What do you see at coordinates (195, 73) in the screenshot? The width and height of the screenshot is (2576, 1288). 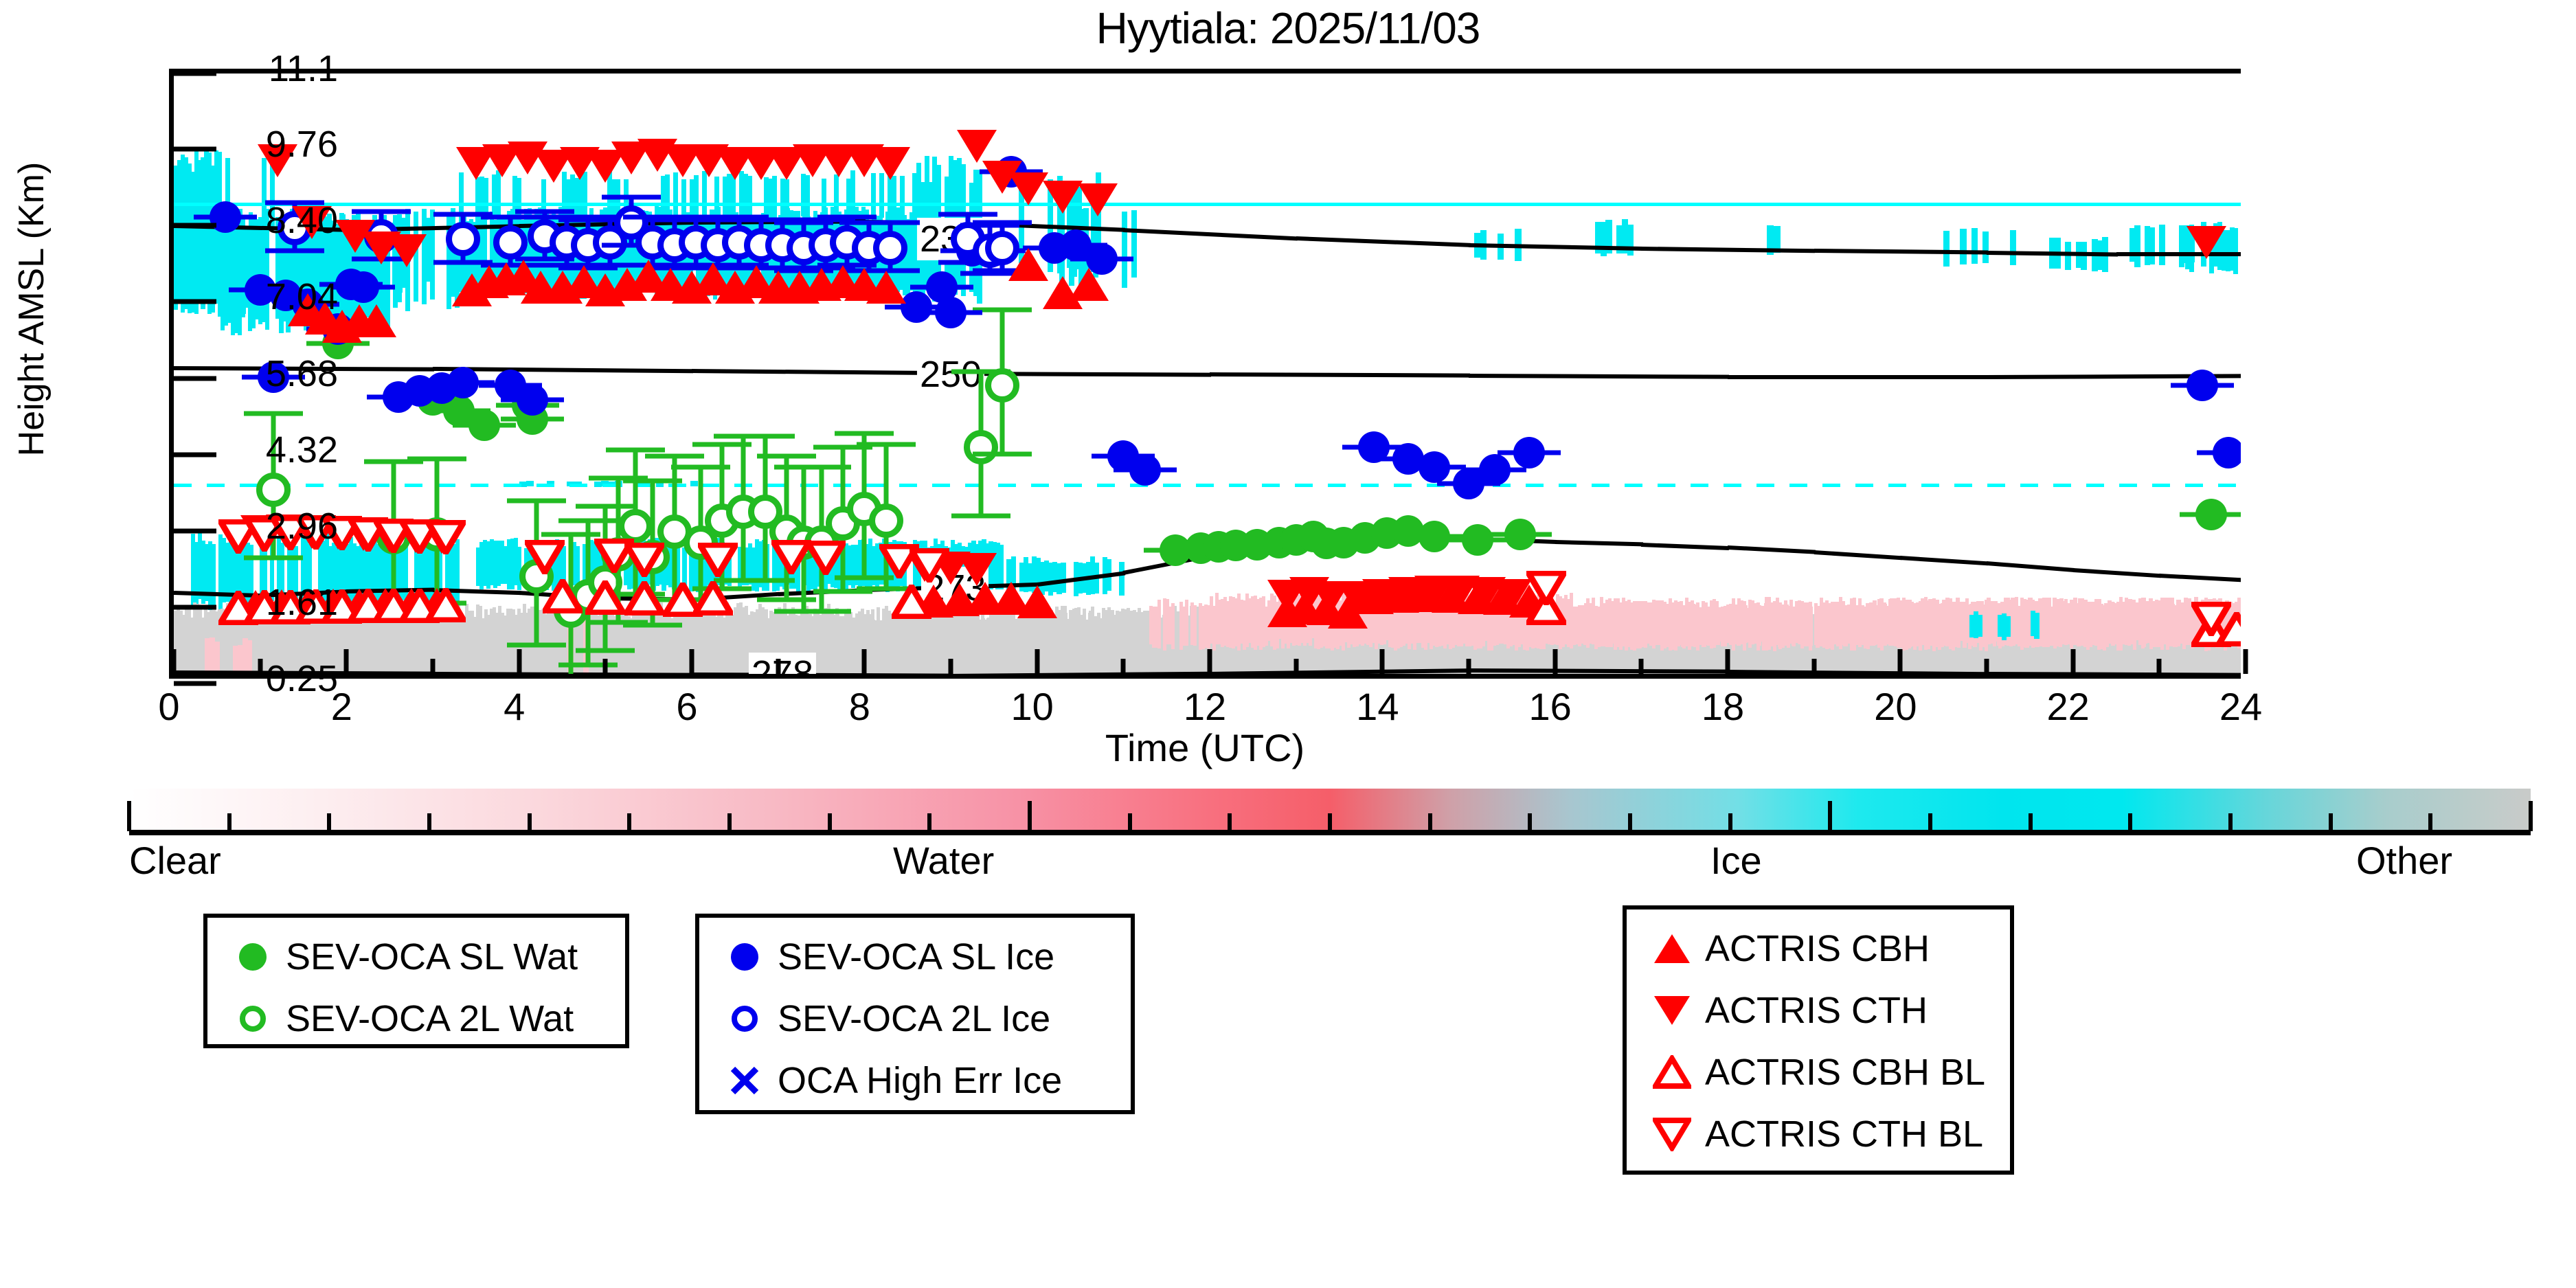 I see `y-tick-mark` at bounding box center [195, 73].